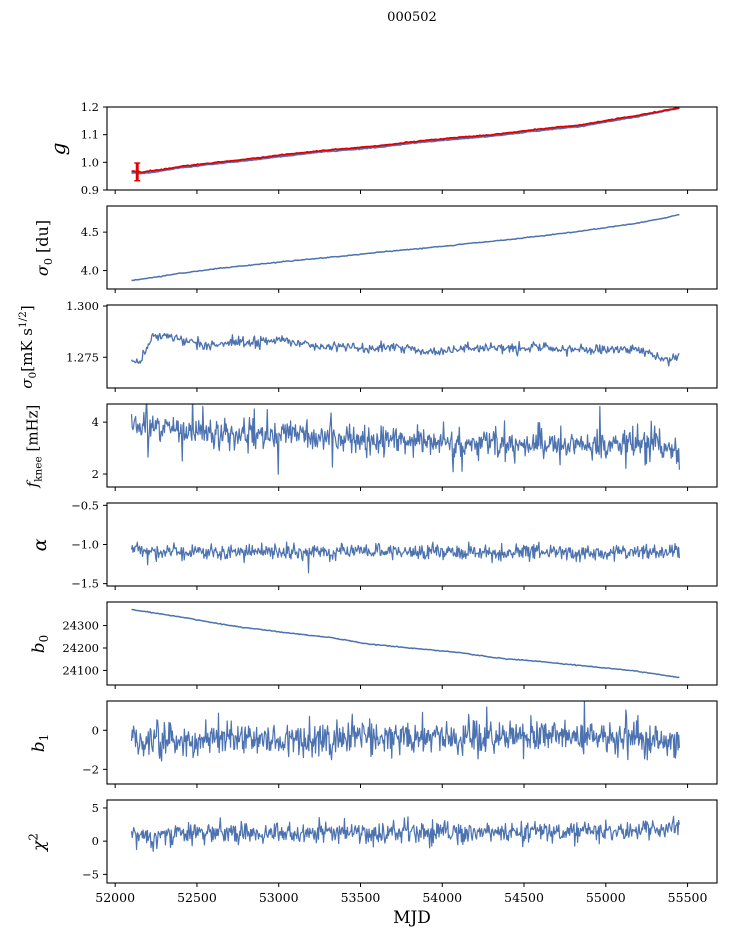 This screenshot has width=729, height=944. What do you see at coordinates (80, 670) in the screenshot?
I see `y-tick-label: 24100` at bounding box center [80, 670].